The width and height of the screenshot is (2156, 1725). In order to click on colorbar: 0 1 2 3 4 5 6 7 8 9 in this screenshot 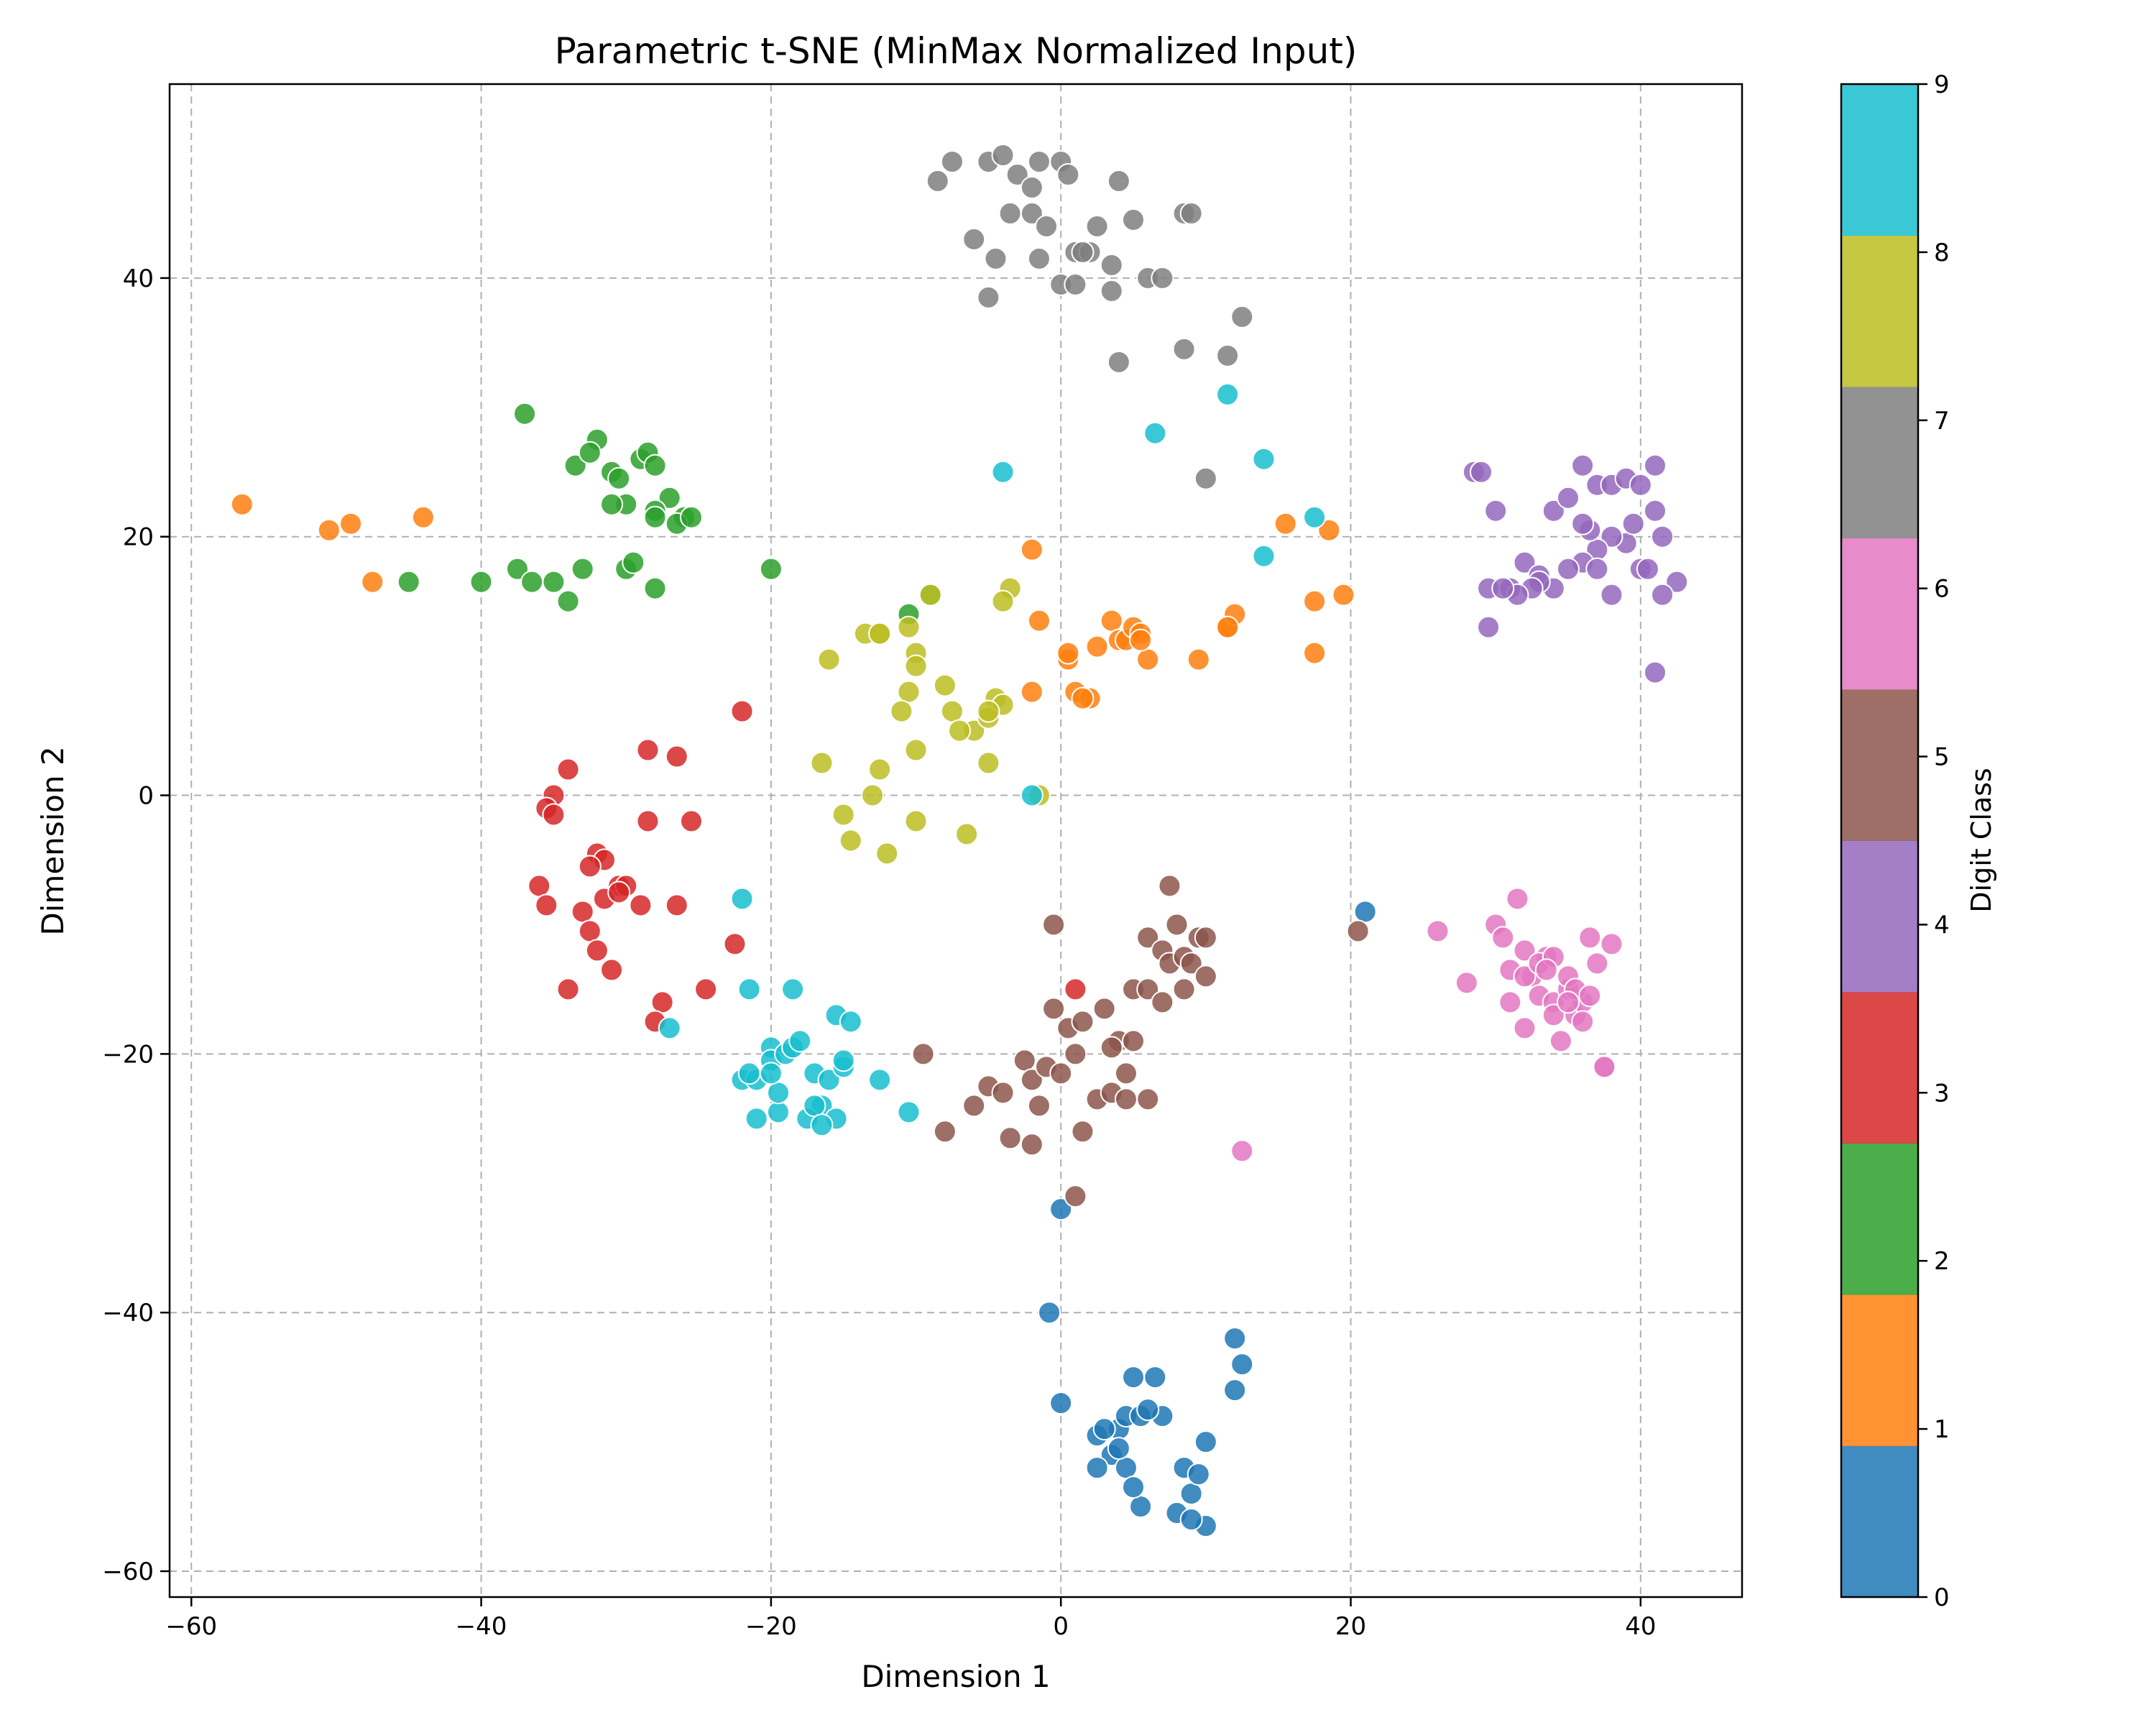, I will do `click(1895, 841)`.